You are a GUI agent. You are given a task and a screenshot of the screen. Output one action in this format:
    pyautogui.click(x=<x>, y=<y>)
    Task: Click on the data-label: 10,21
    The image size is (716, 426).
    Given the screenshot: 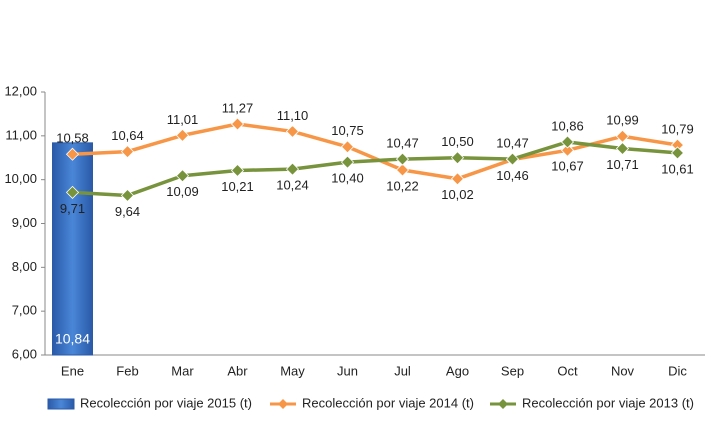 What is the action you would take?
    pyautogui.click(x=237, y=186)
    